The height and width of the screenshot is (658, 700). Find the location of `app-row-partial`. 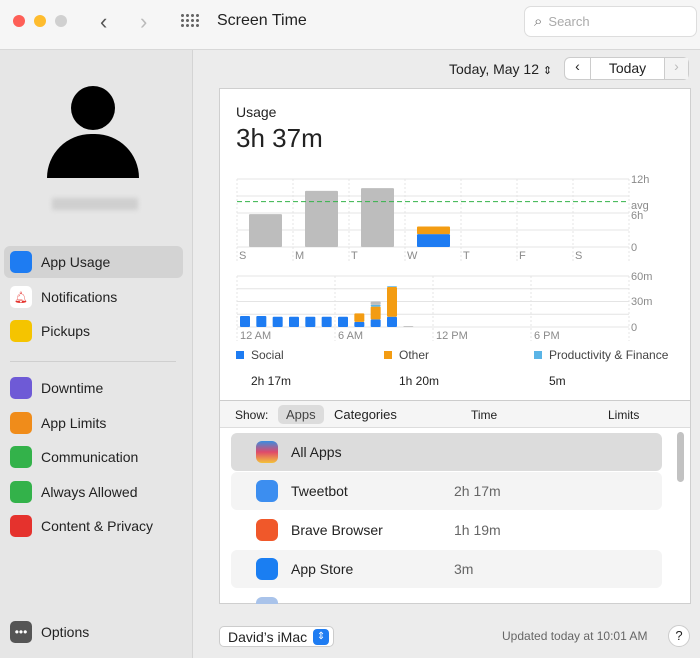

app-row-partial is located at coordinates (446, 596).